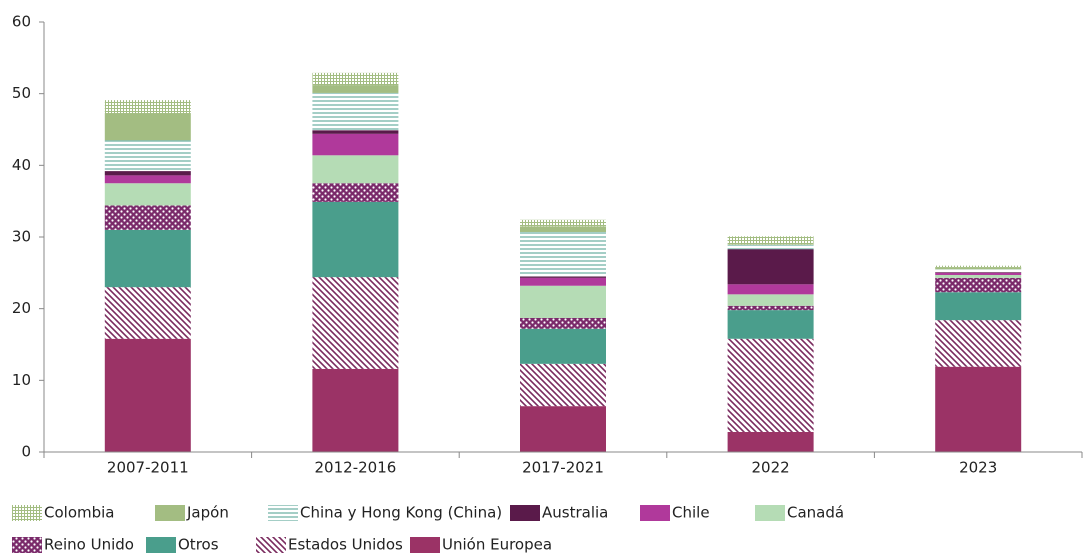  Describe the element at coordinates (563, 468) in the screenshot. I see `x-tick-label: 2017-2021` at that location.